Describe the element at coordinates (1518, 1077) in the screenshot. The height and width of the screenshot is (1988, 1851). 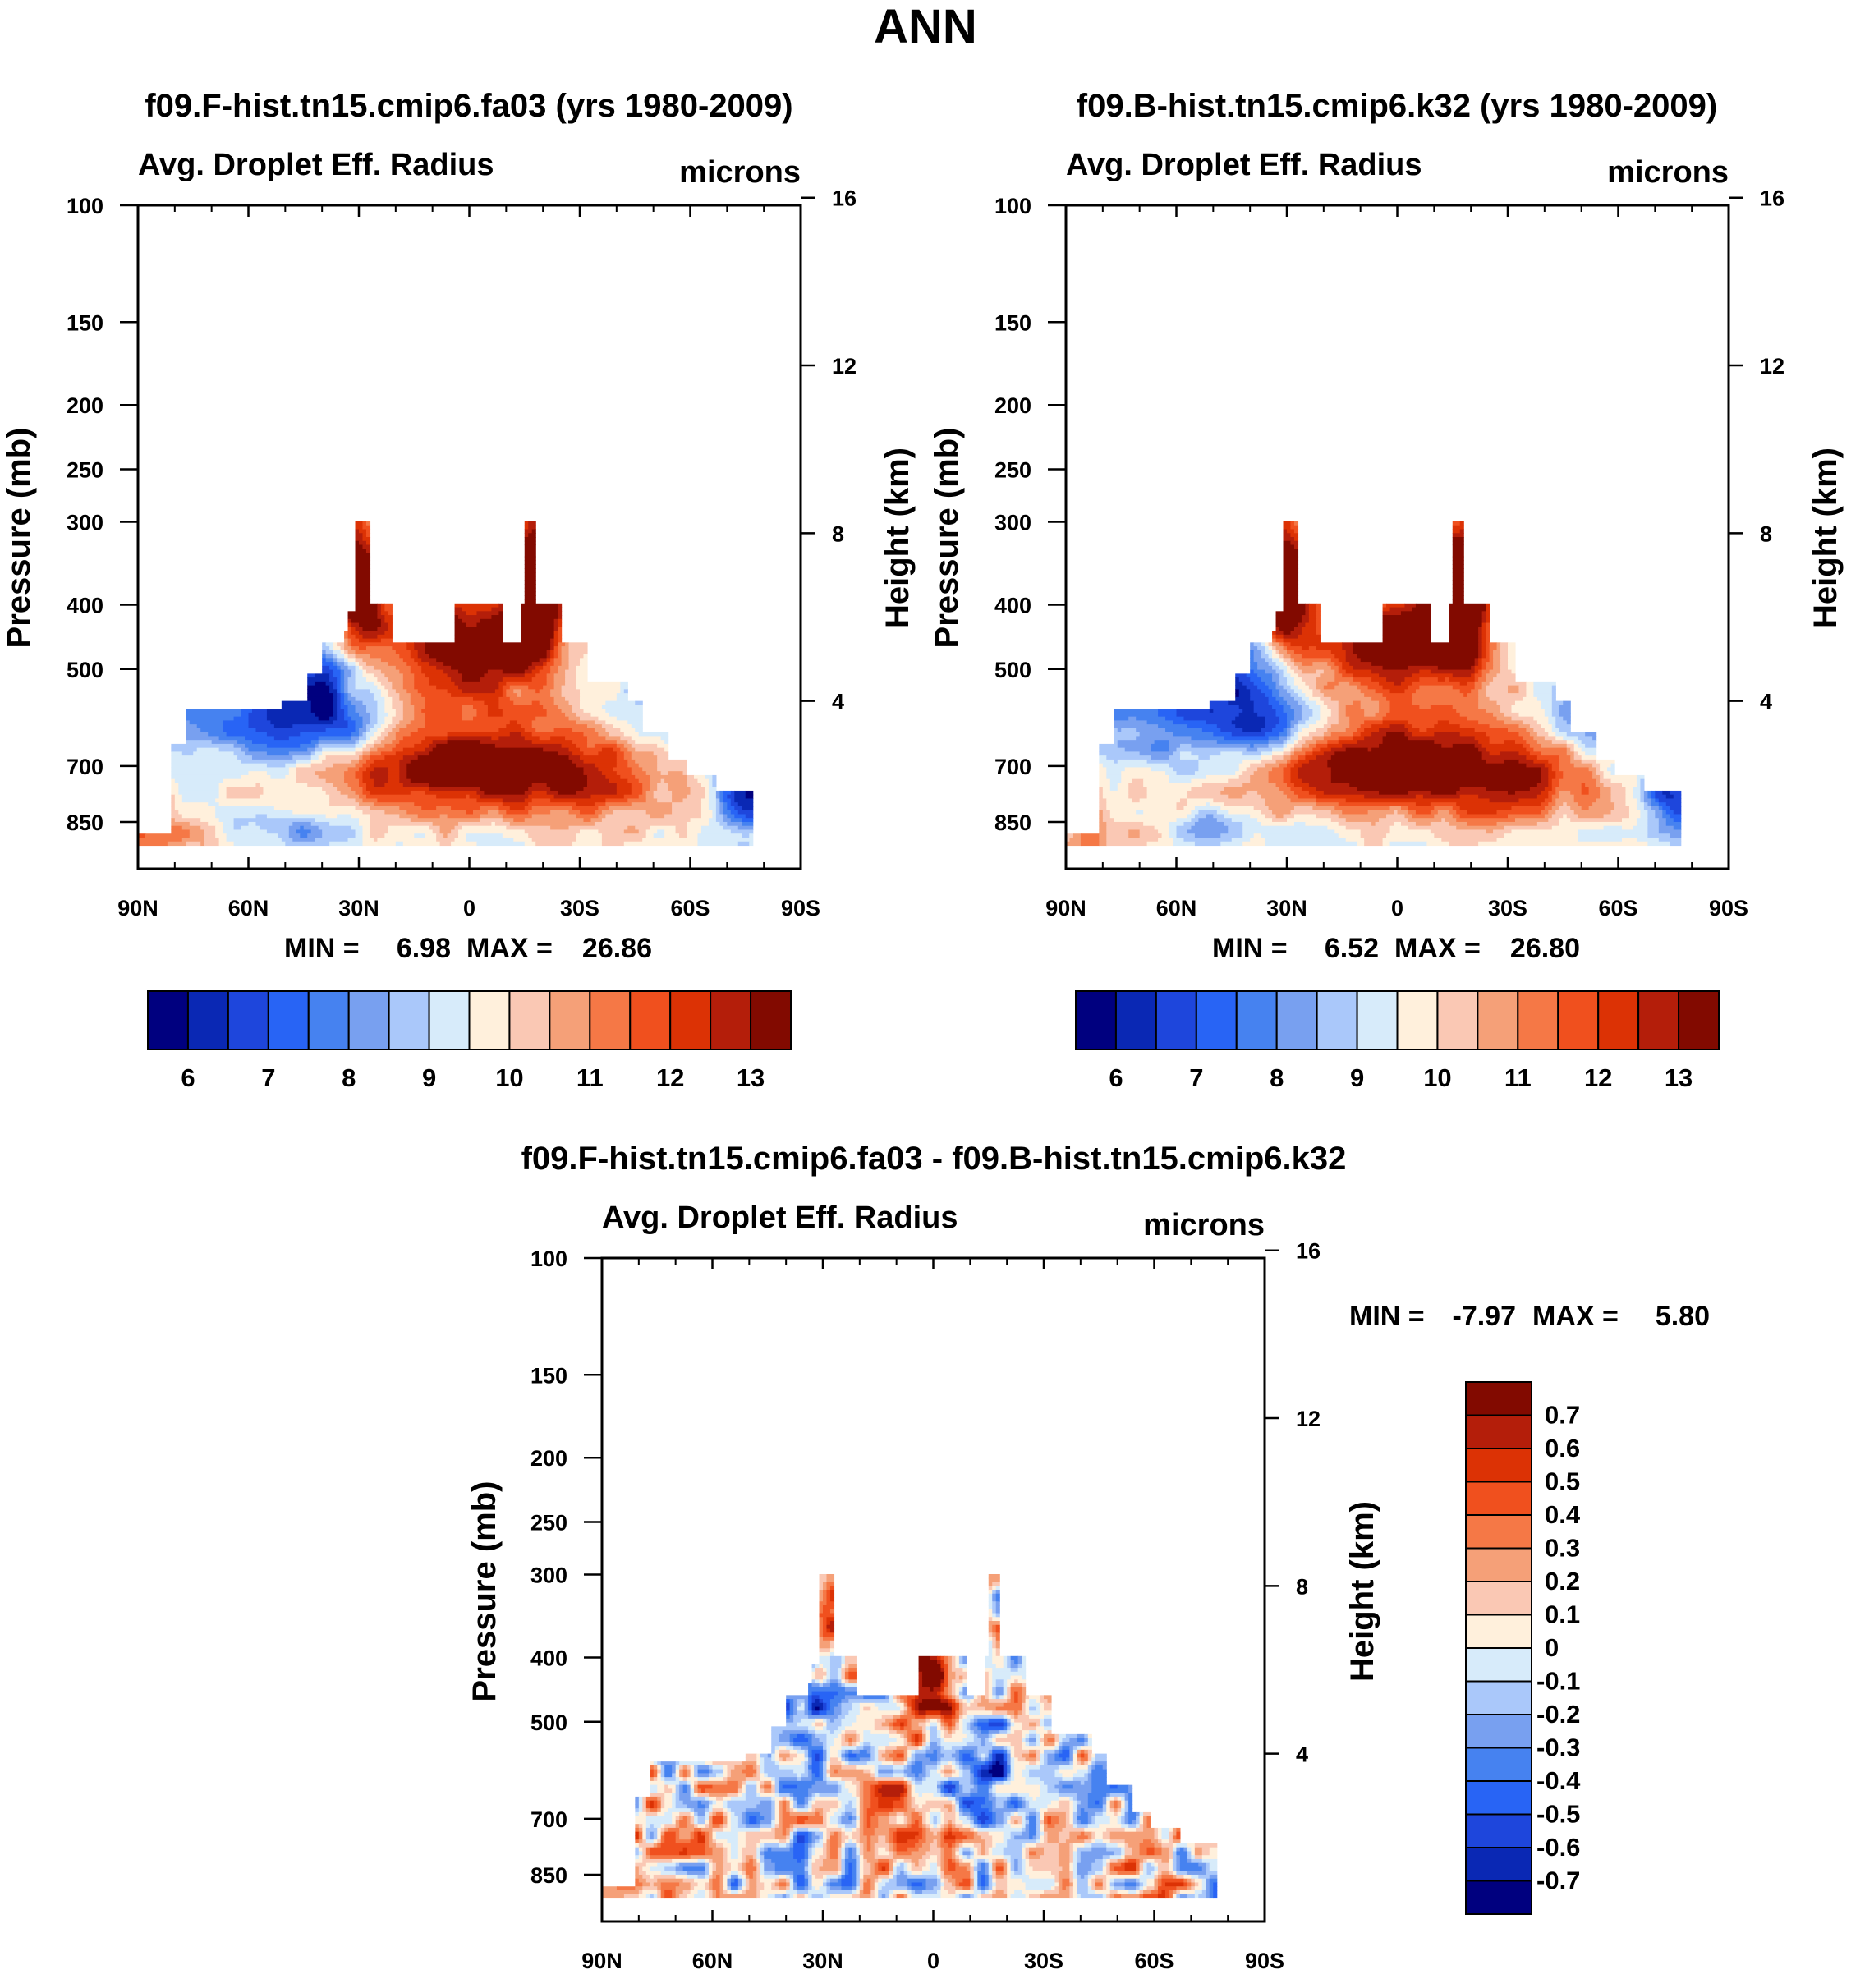
I see `colorbar-label: 11` at that location.